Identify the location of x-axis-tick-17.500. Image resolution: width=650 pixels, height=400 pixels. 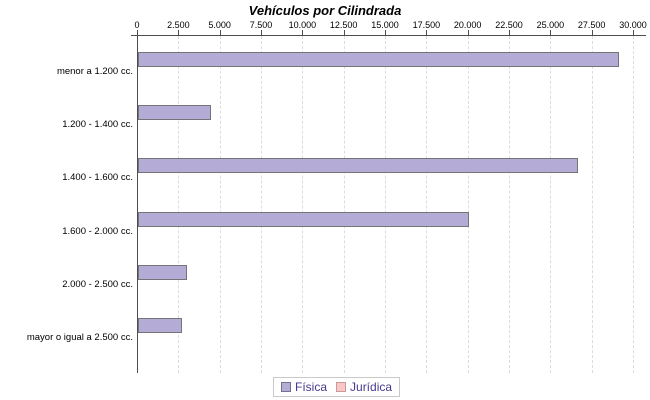
(427, 32).